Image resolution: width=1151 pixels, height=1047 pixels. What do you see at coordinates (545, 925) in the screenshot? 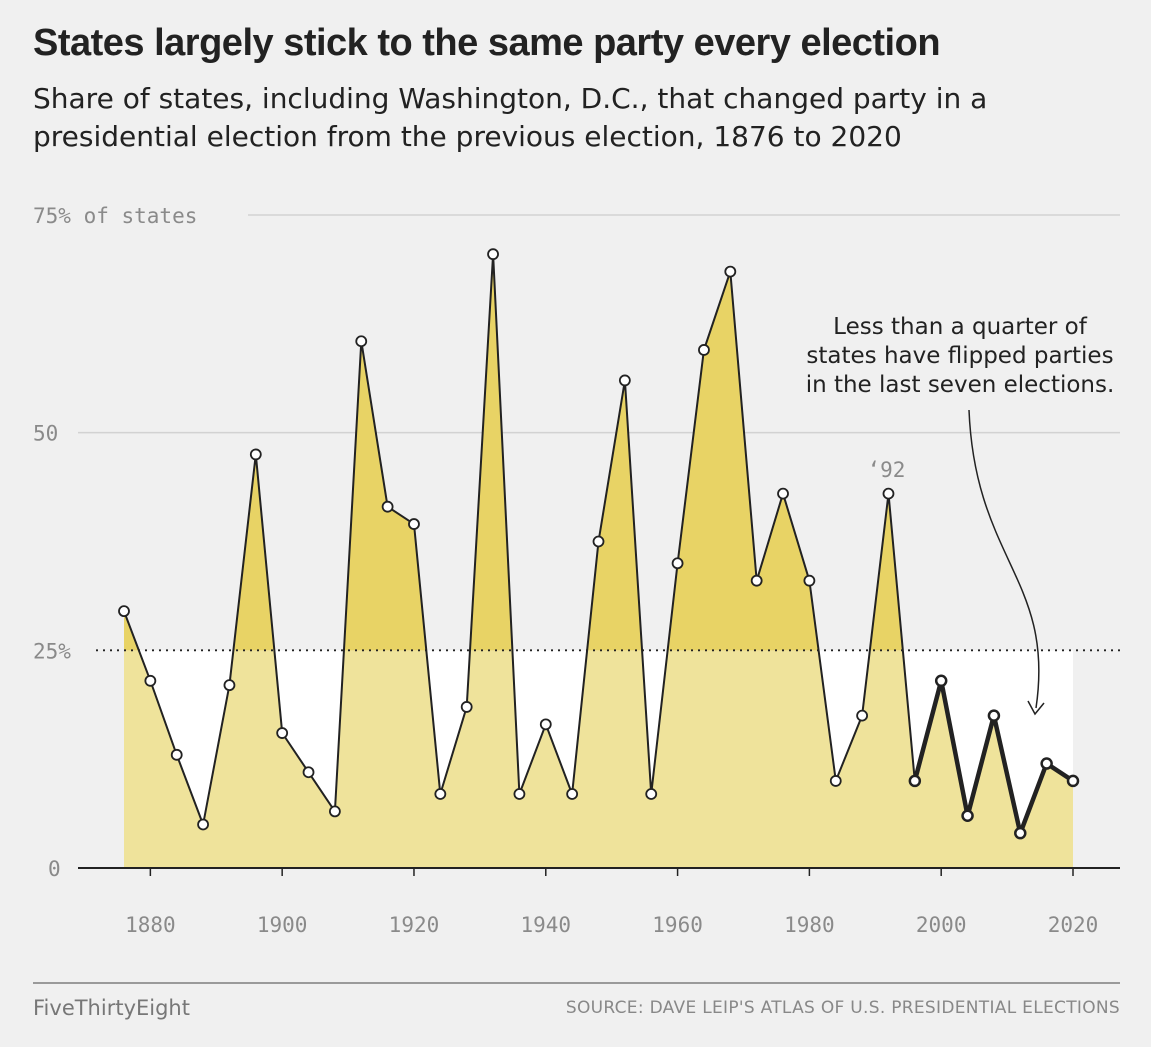
I see `x-tick-label-1940: 1940` at bounding box center [545, 925].